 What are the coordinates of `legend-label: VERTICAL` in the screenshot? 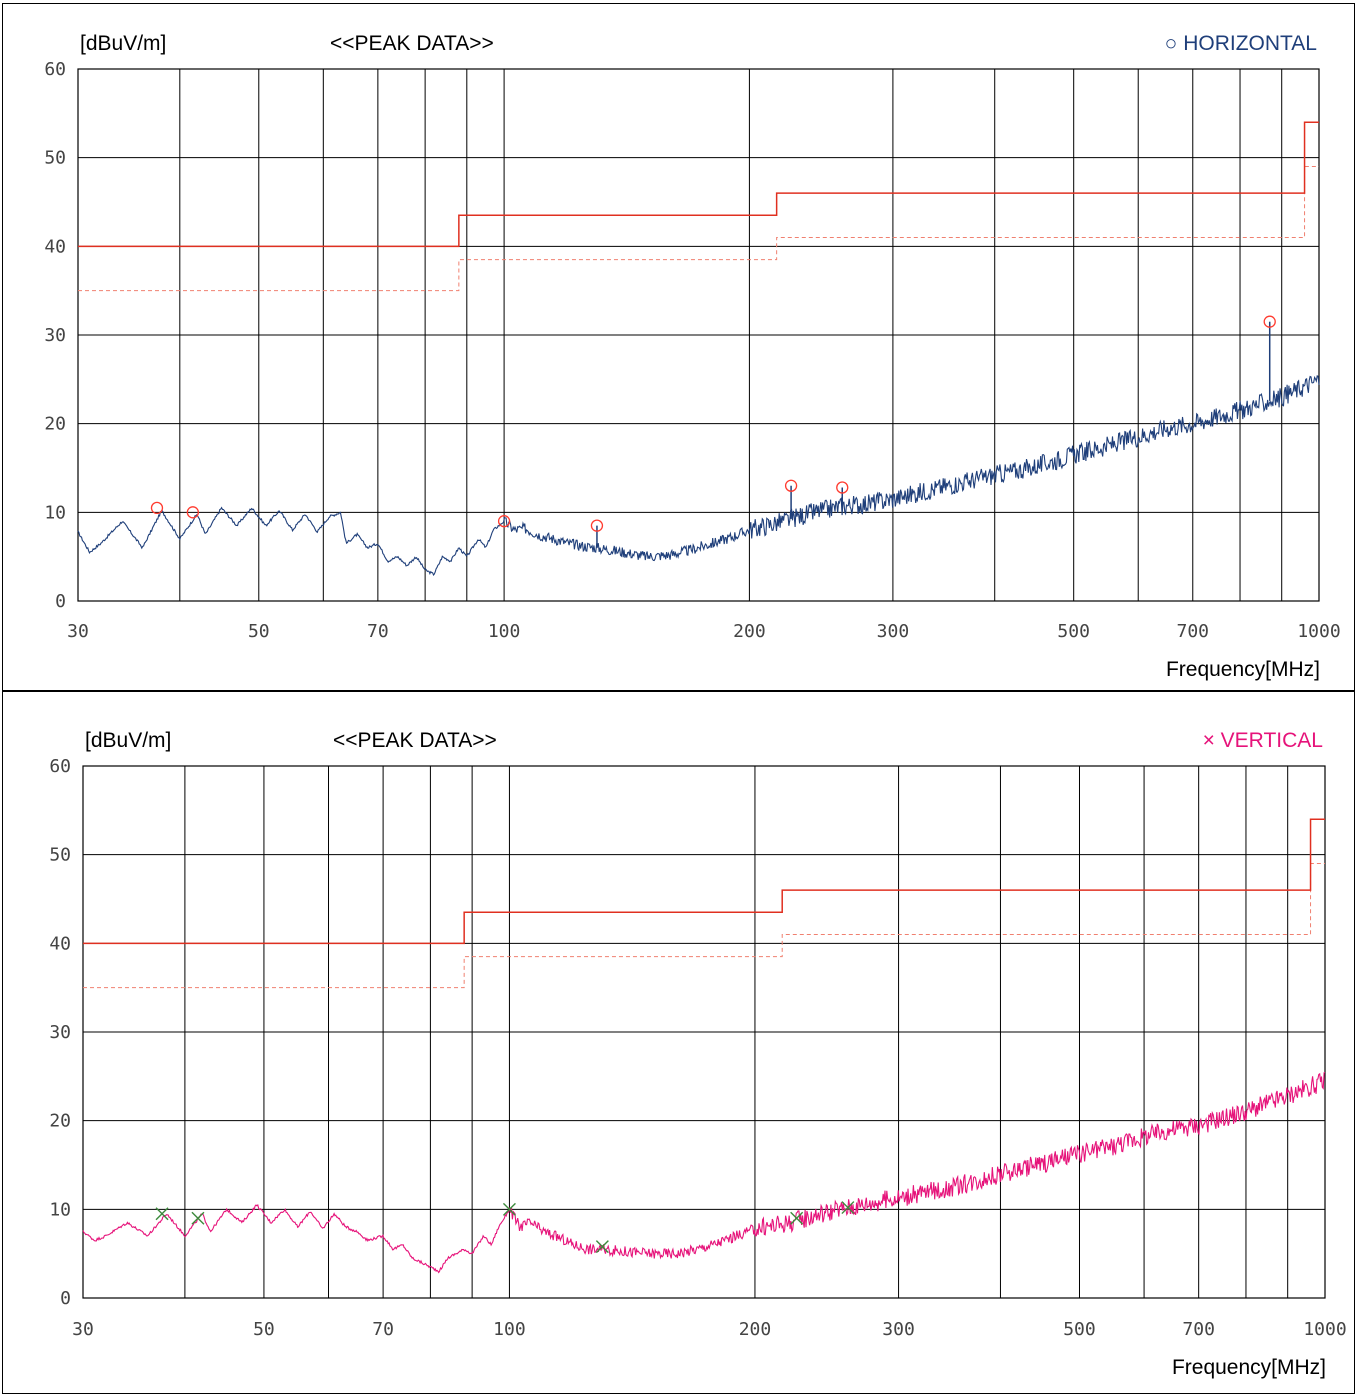 It's located at (1272, 740).